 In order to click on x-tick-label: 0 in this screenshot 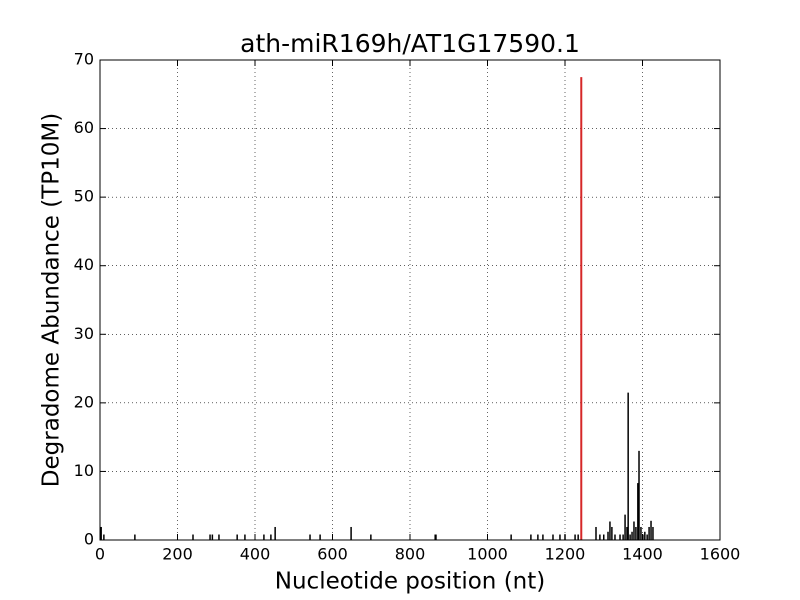, I will do `click(100, 554)`.